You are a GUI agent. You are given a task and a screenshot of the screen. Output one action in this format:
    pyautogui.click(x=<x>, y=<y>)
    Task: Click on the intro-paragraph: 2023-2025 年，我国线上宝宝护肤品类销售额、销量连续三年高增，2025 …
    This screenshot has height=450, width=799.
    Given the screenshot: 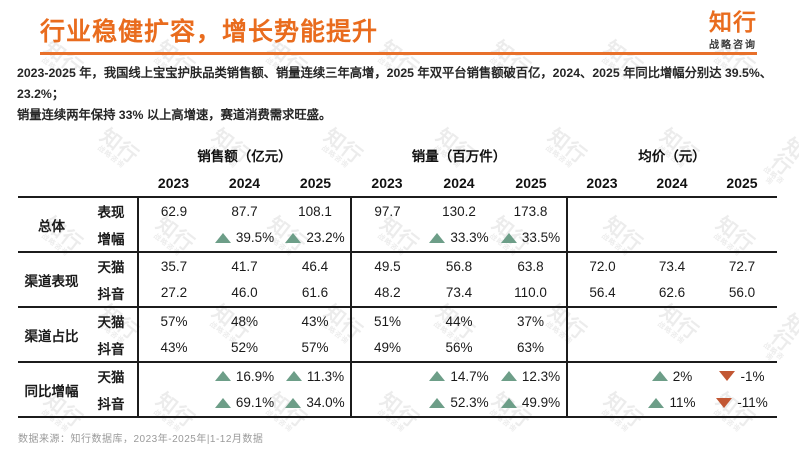 What is the action you would take?
    pyautogui.click(x=403, y=94)
    